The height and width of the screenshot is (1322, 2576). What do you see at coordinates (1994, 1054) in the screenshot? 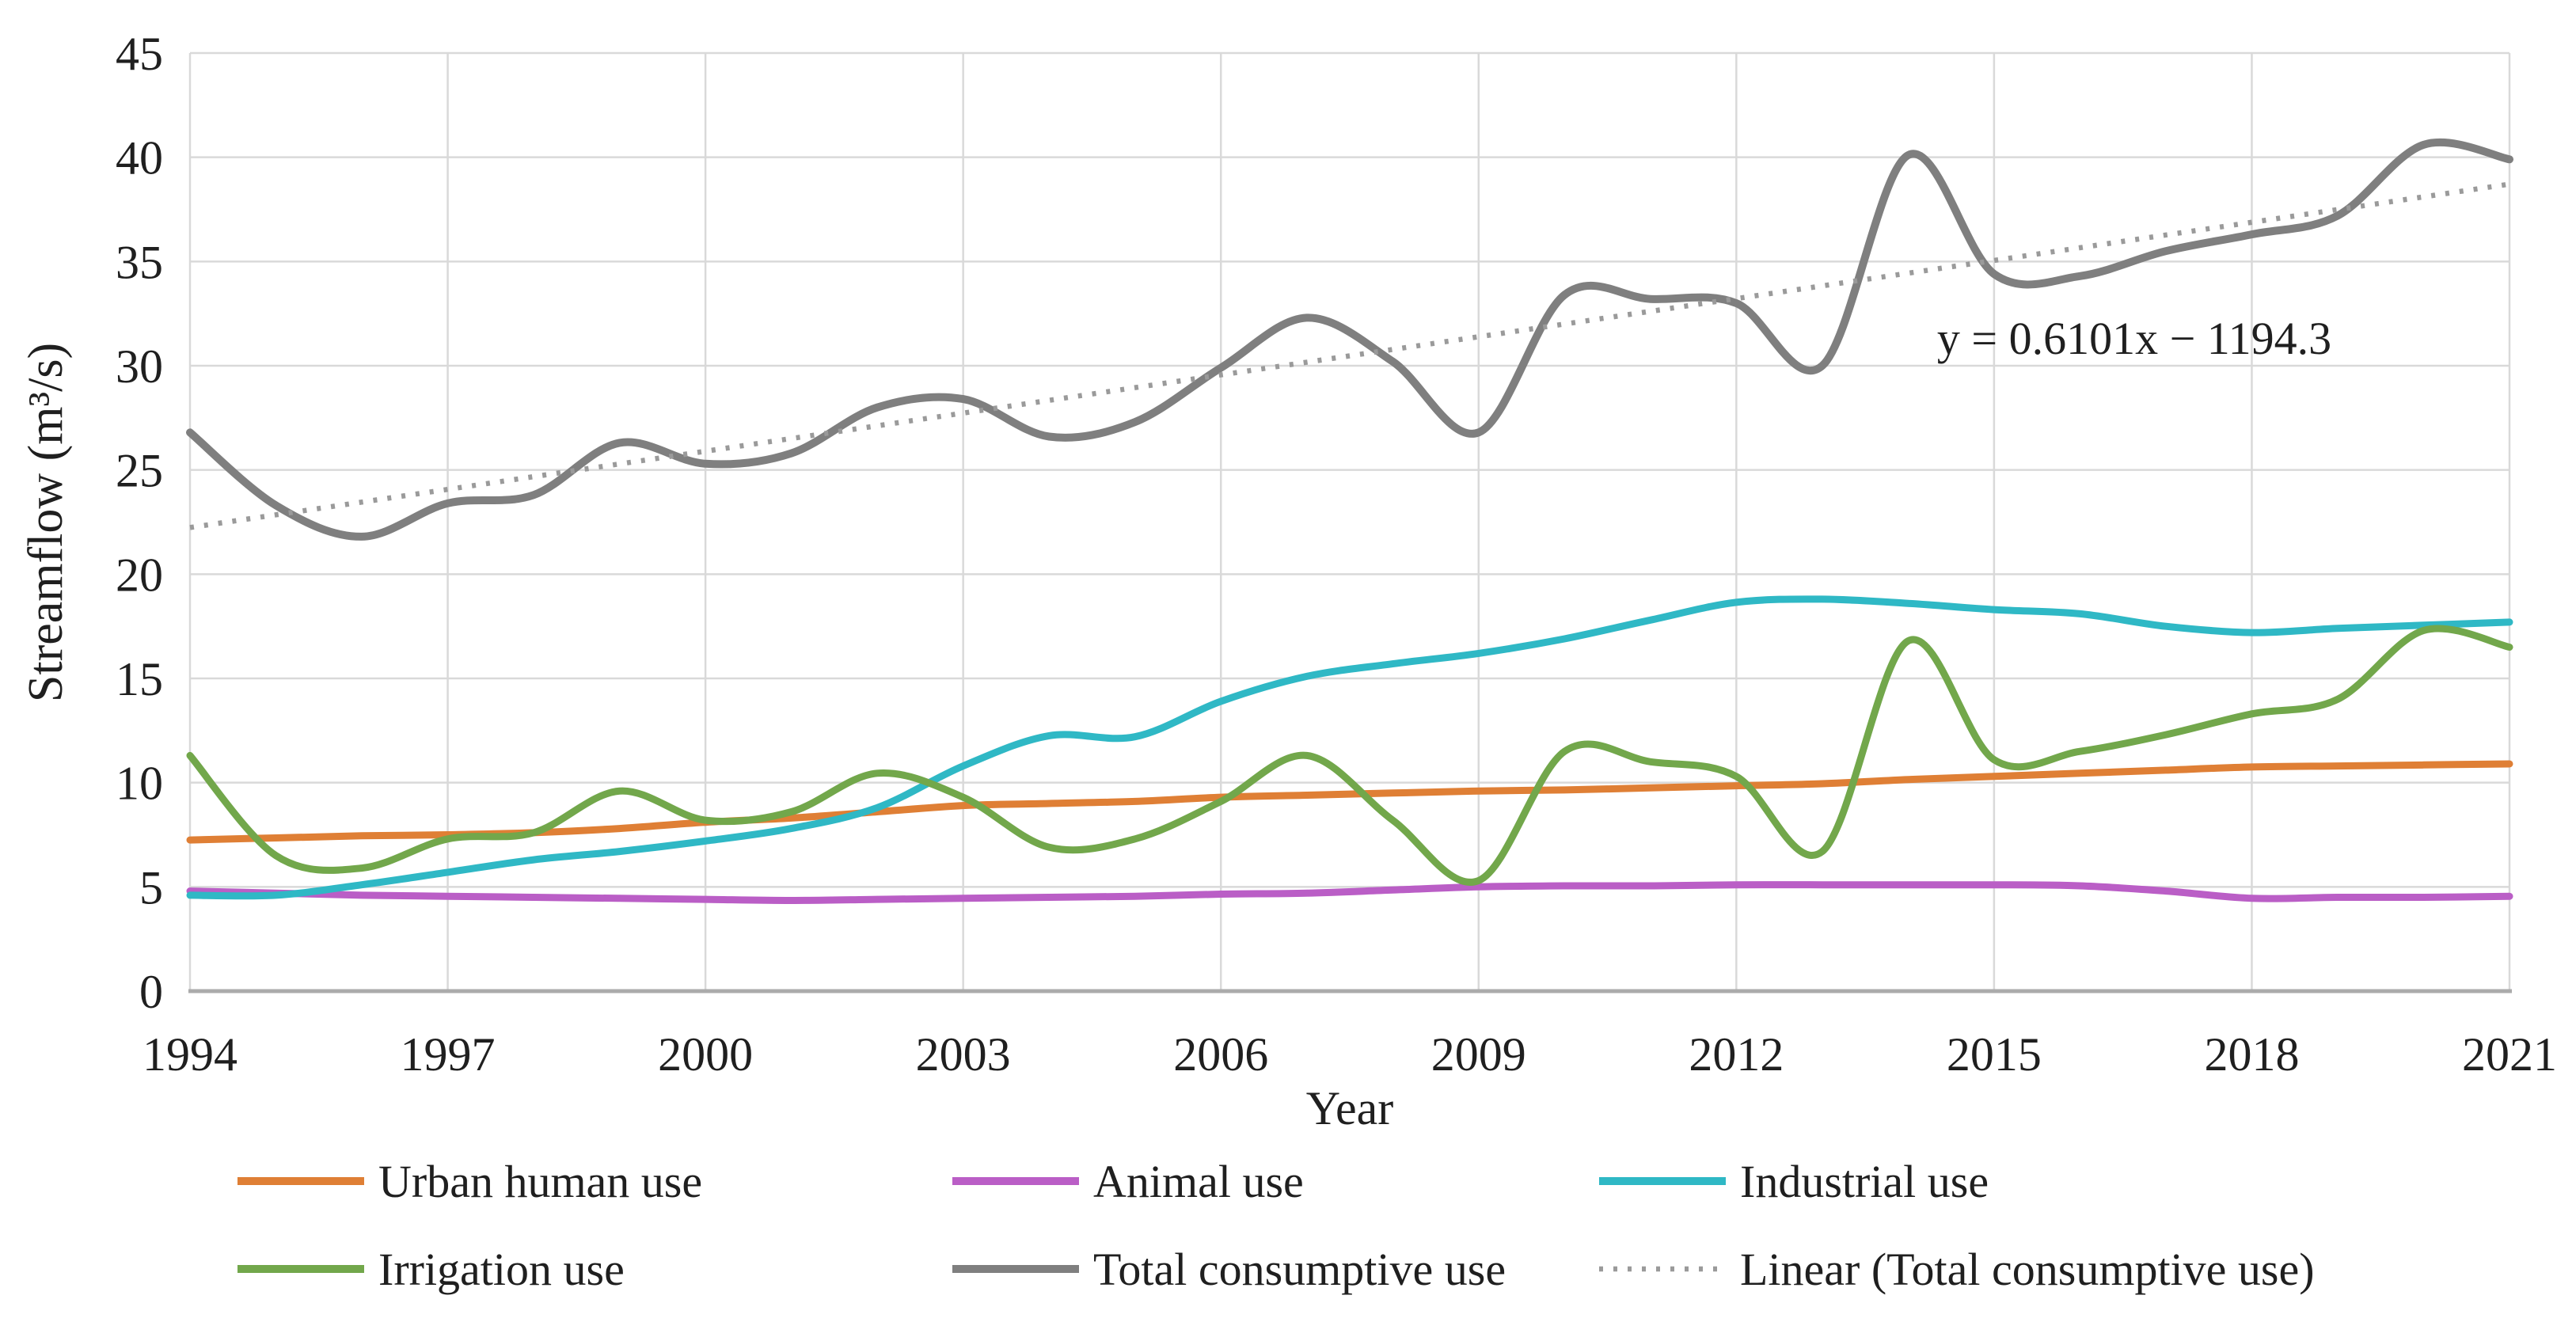
I see `x-tick-label: 2015` at bounding box center [1994, 1054].